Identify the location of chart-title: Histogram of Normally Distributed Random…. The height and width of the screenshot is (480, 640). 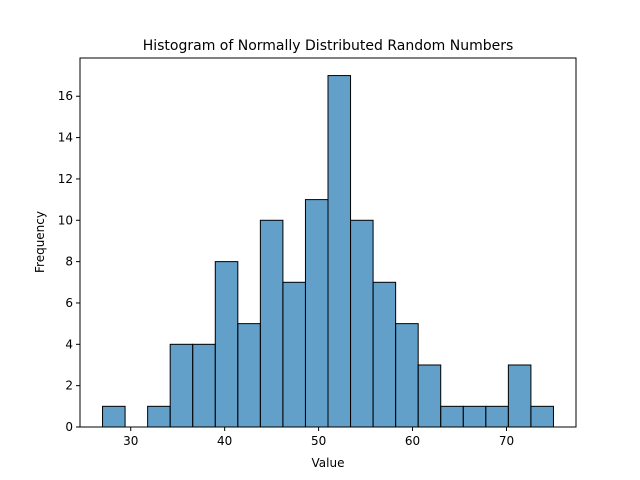
(328, 46).